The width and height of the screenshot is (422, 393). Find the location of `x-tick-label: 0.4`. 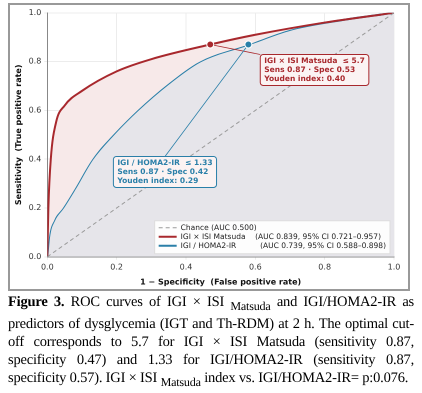

x-tick-label: 0.4 is located at coordinates (186, 267).